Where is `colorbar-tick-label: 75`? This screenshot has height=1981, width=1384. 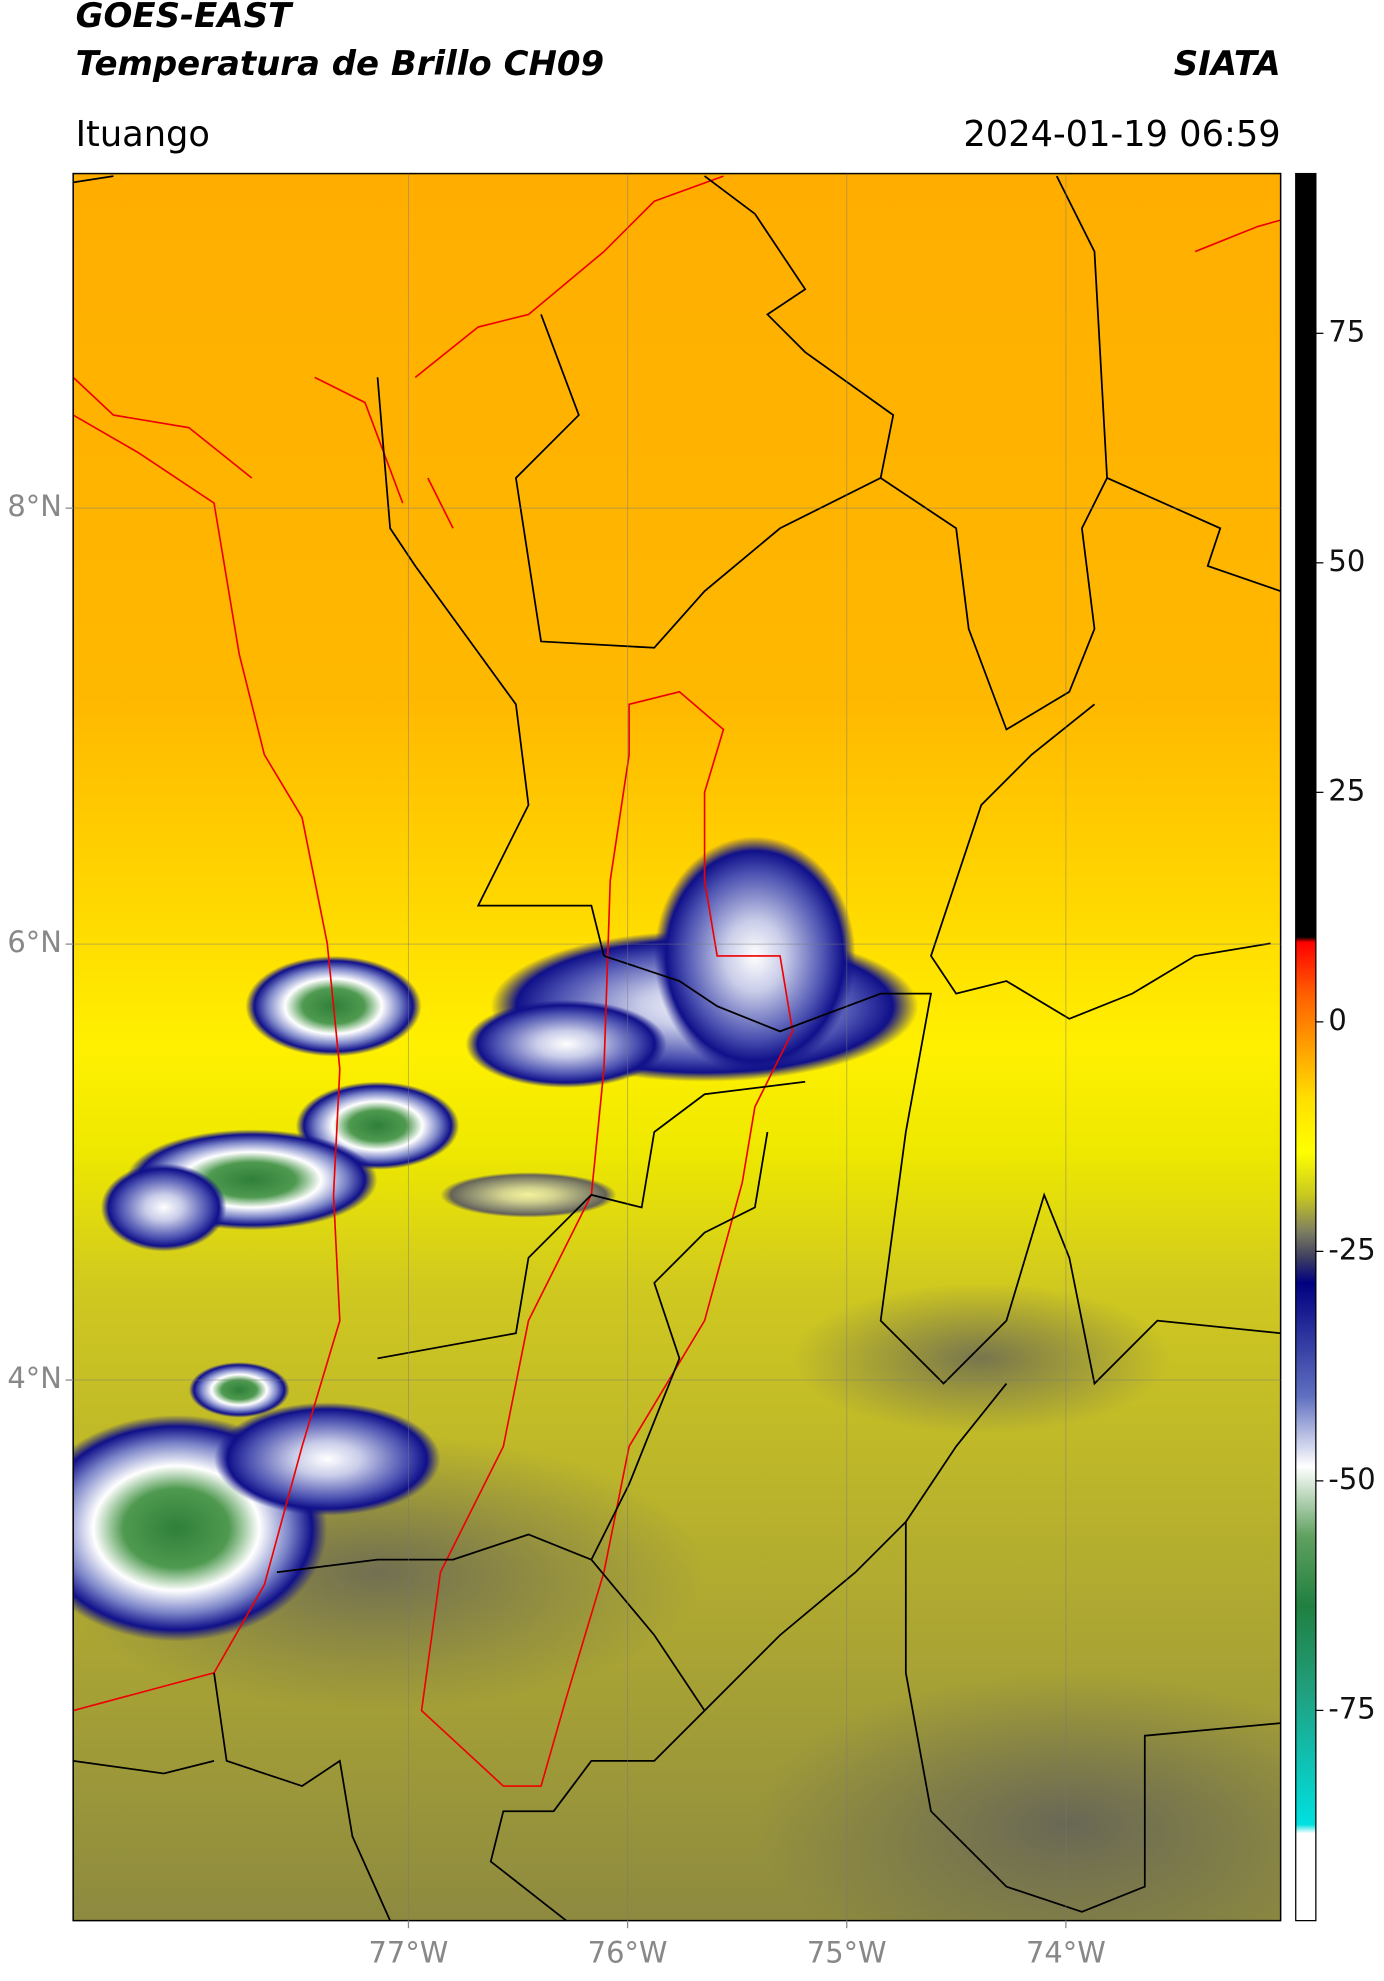 colorbar-tick-label: 75 is located at coordinates (1346, 331).